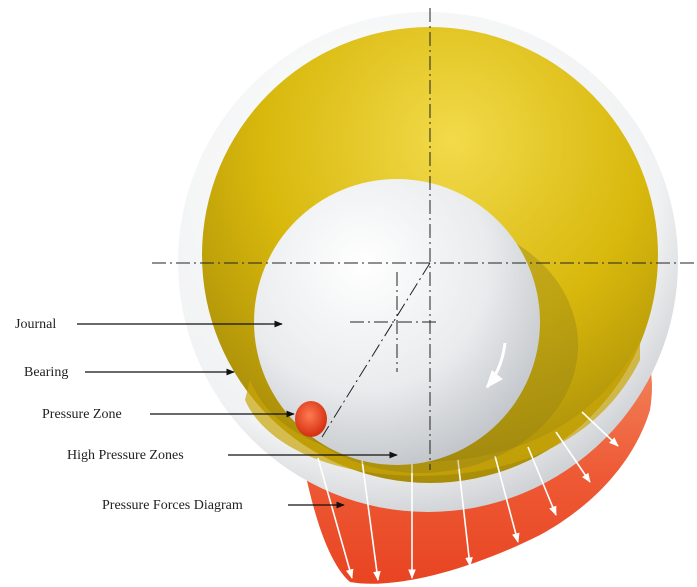 This screenshot has height=587, width=697. What do you see at coordinates (129, 372) in the screenshot?
I see `label-bearing: Bearing` at bounding box center [129, 372].